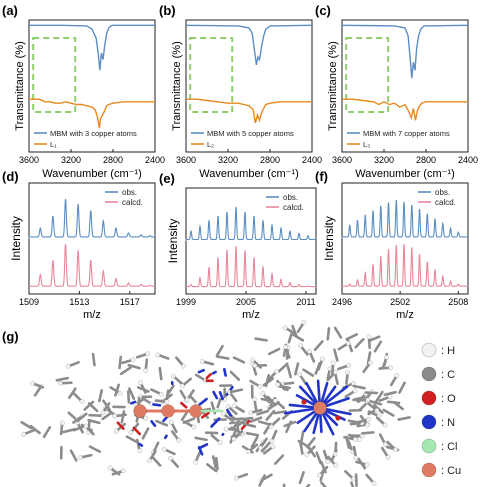 This screenshot has width=491, height=487. Describe the element at coordinates (10, 336) in the screenshot. I see `panel-label-g: (g)` at that location.